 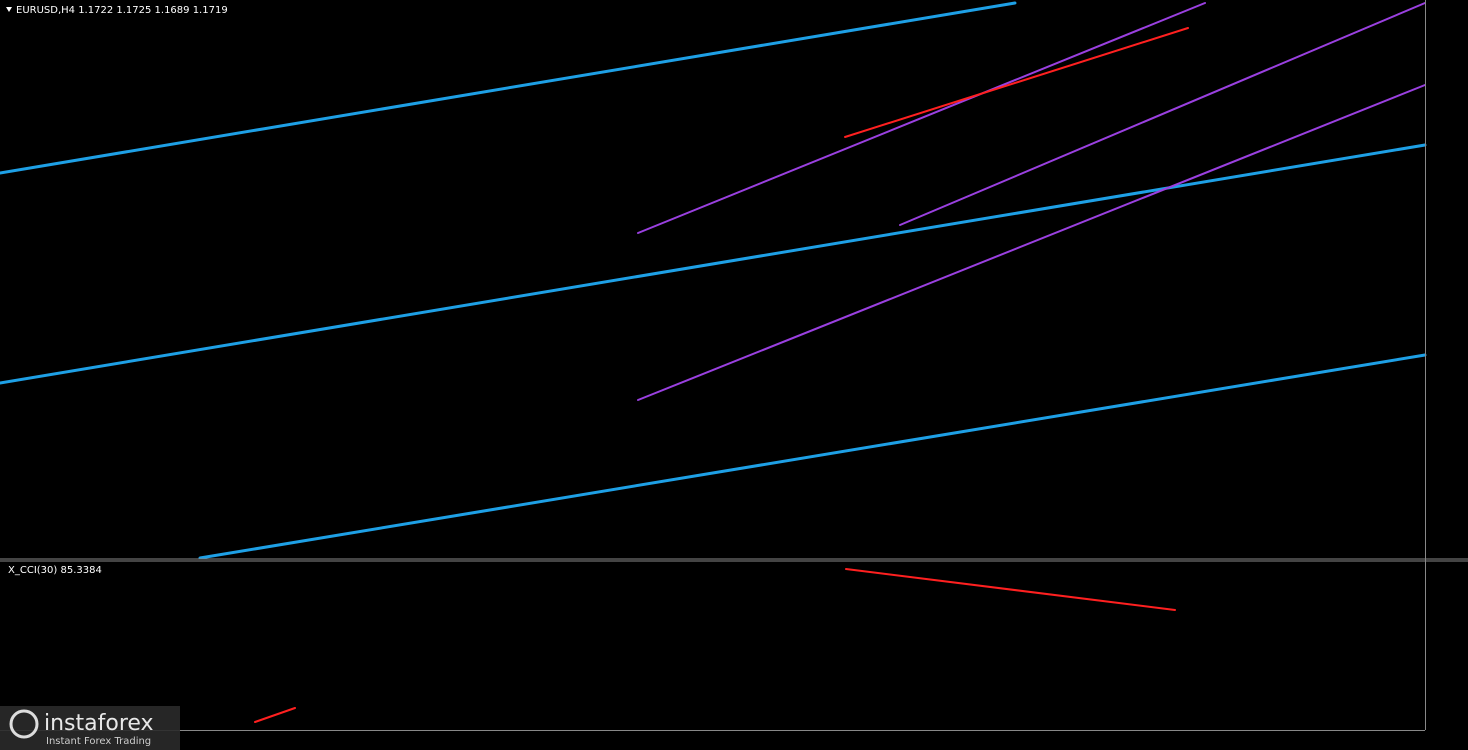 I want to click on indicator-title: X_CCI(30) 85.3384, so click(x=55, y=570).